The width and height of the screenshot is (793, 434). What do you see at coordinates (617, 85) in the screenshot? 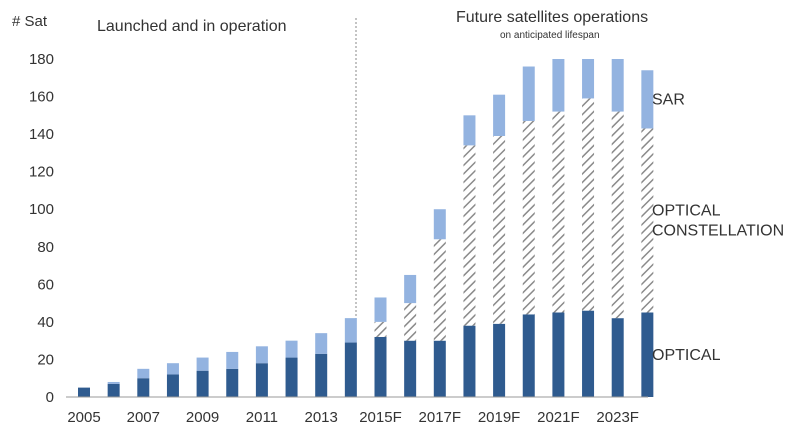
I see `bar-segment-sar-2023F` at bounding box center [617, 85].